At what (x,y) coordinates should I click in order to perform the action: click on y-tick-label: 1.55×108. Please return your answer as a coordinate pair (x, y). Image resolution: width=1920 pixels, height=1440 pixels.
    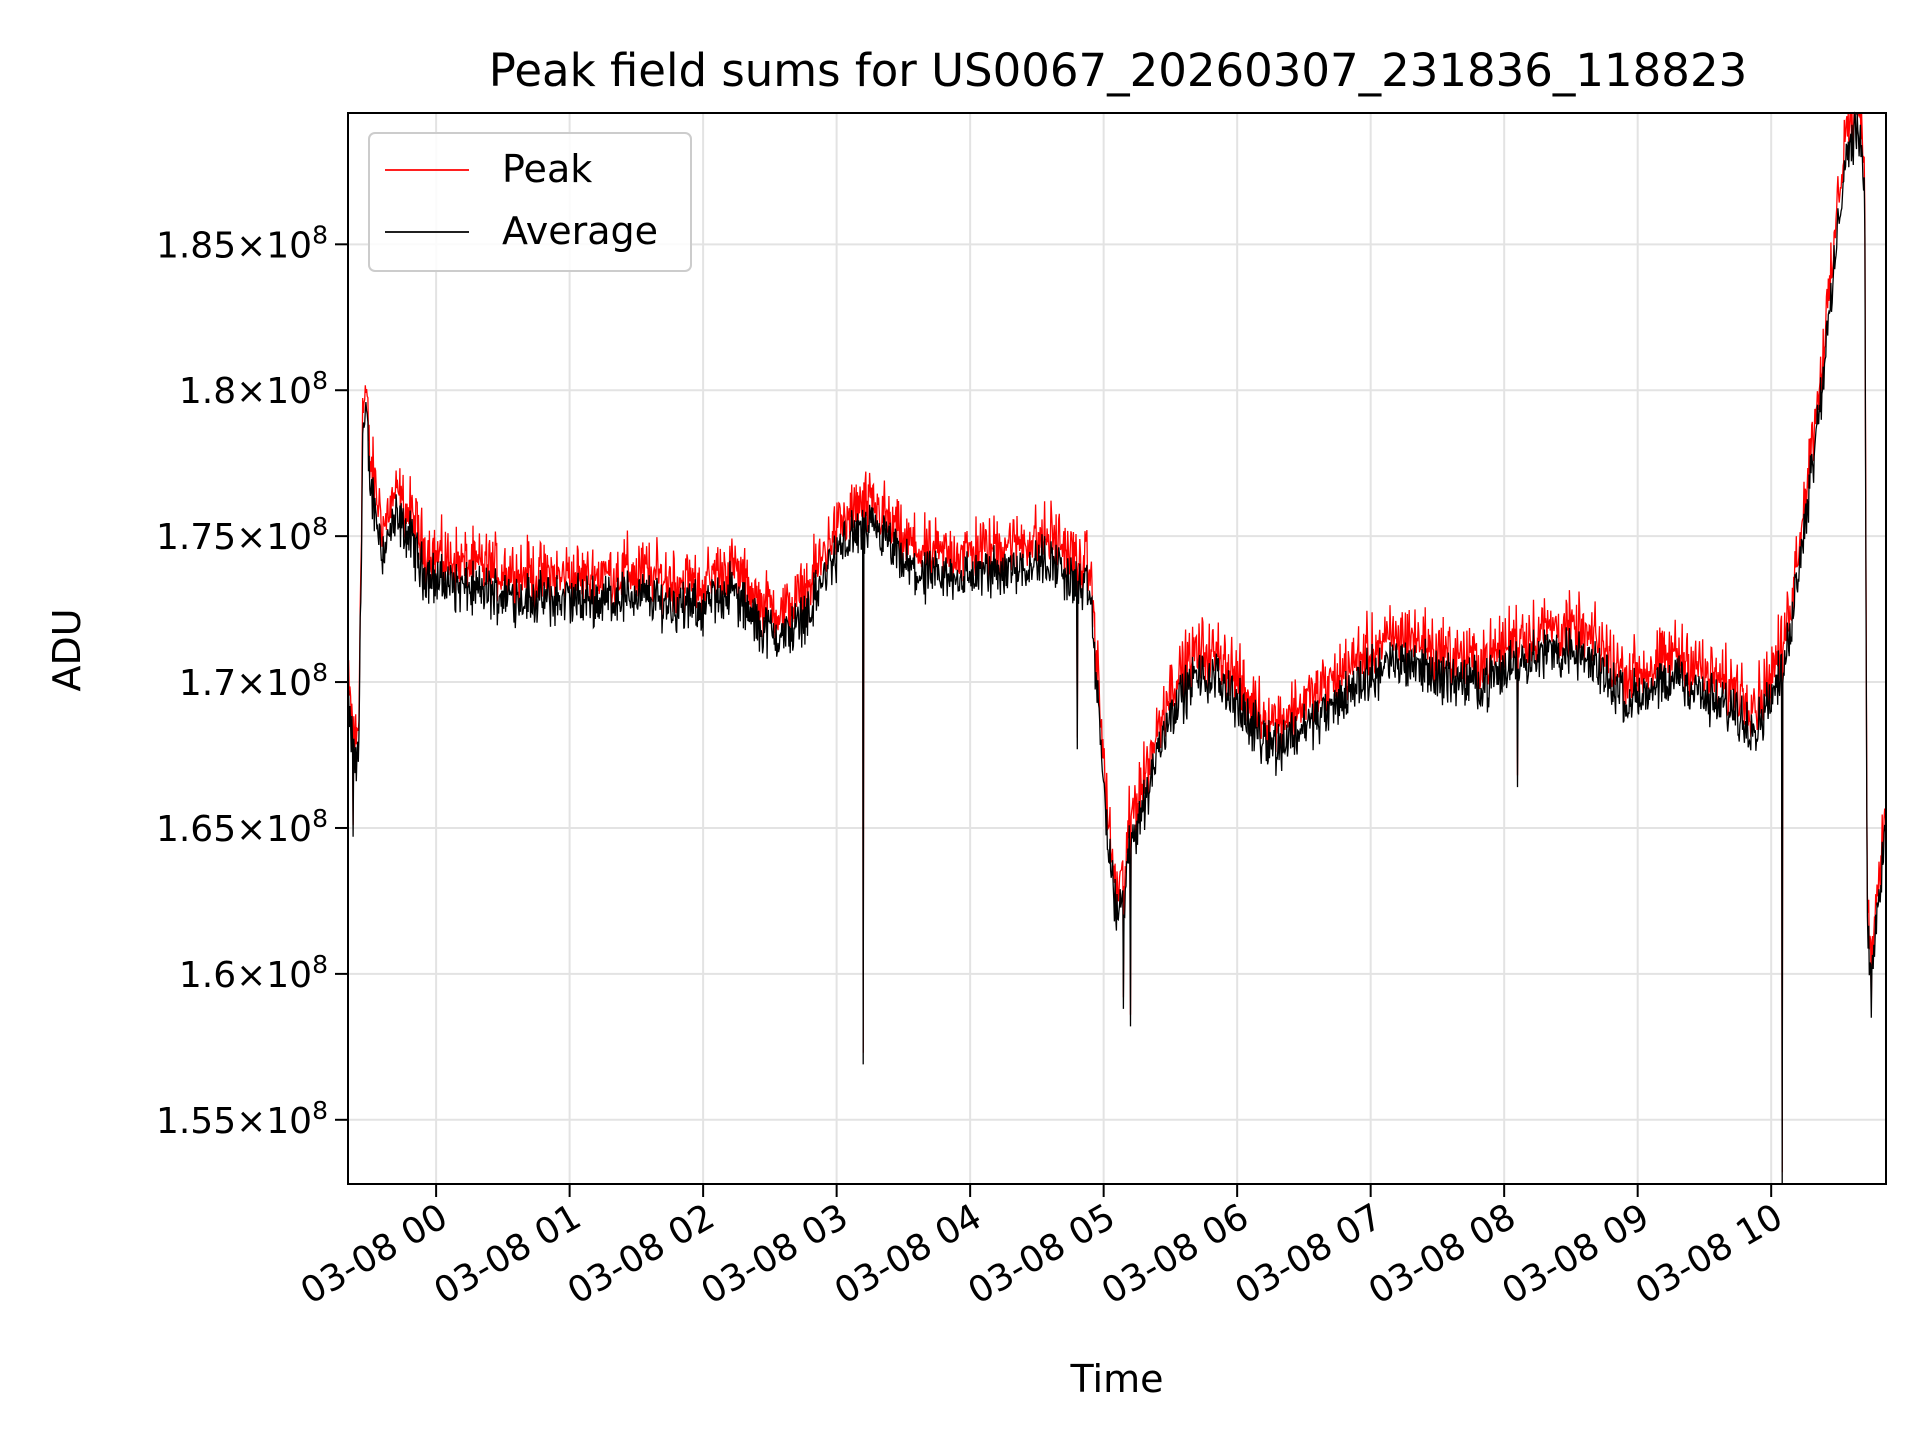
    Looking at the image, I should click on (242, 1119).